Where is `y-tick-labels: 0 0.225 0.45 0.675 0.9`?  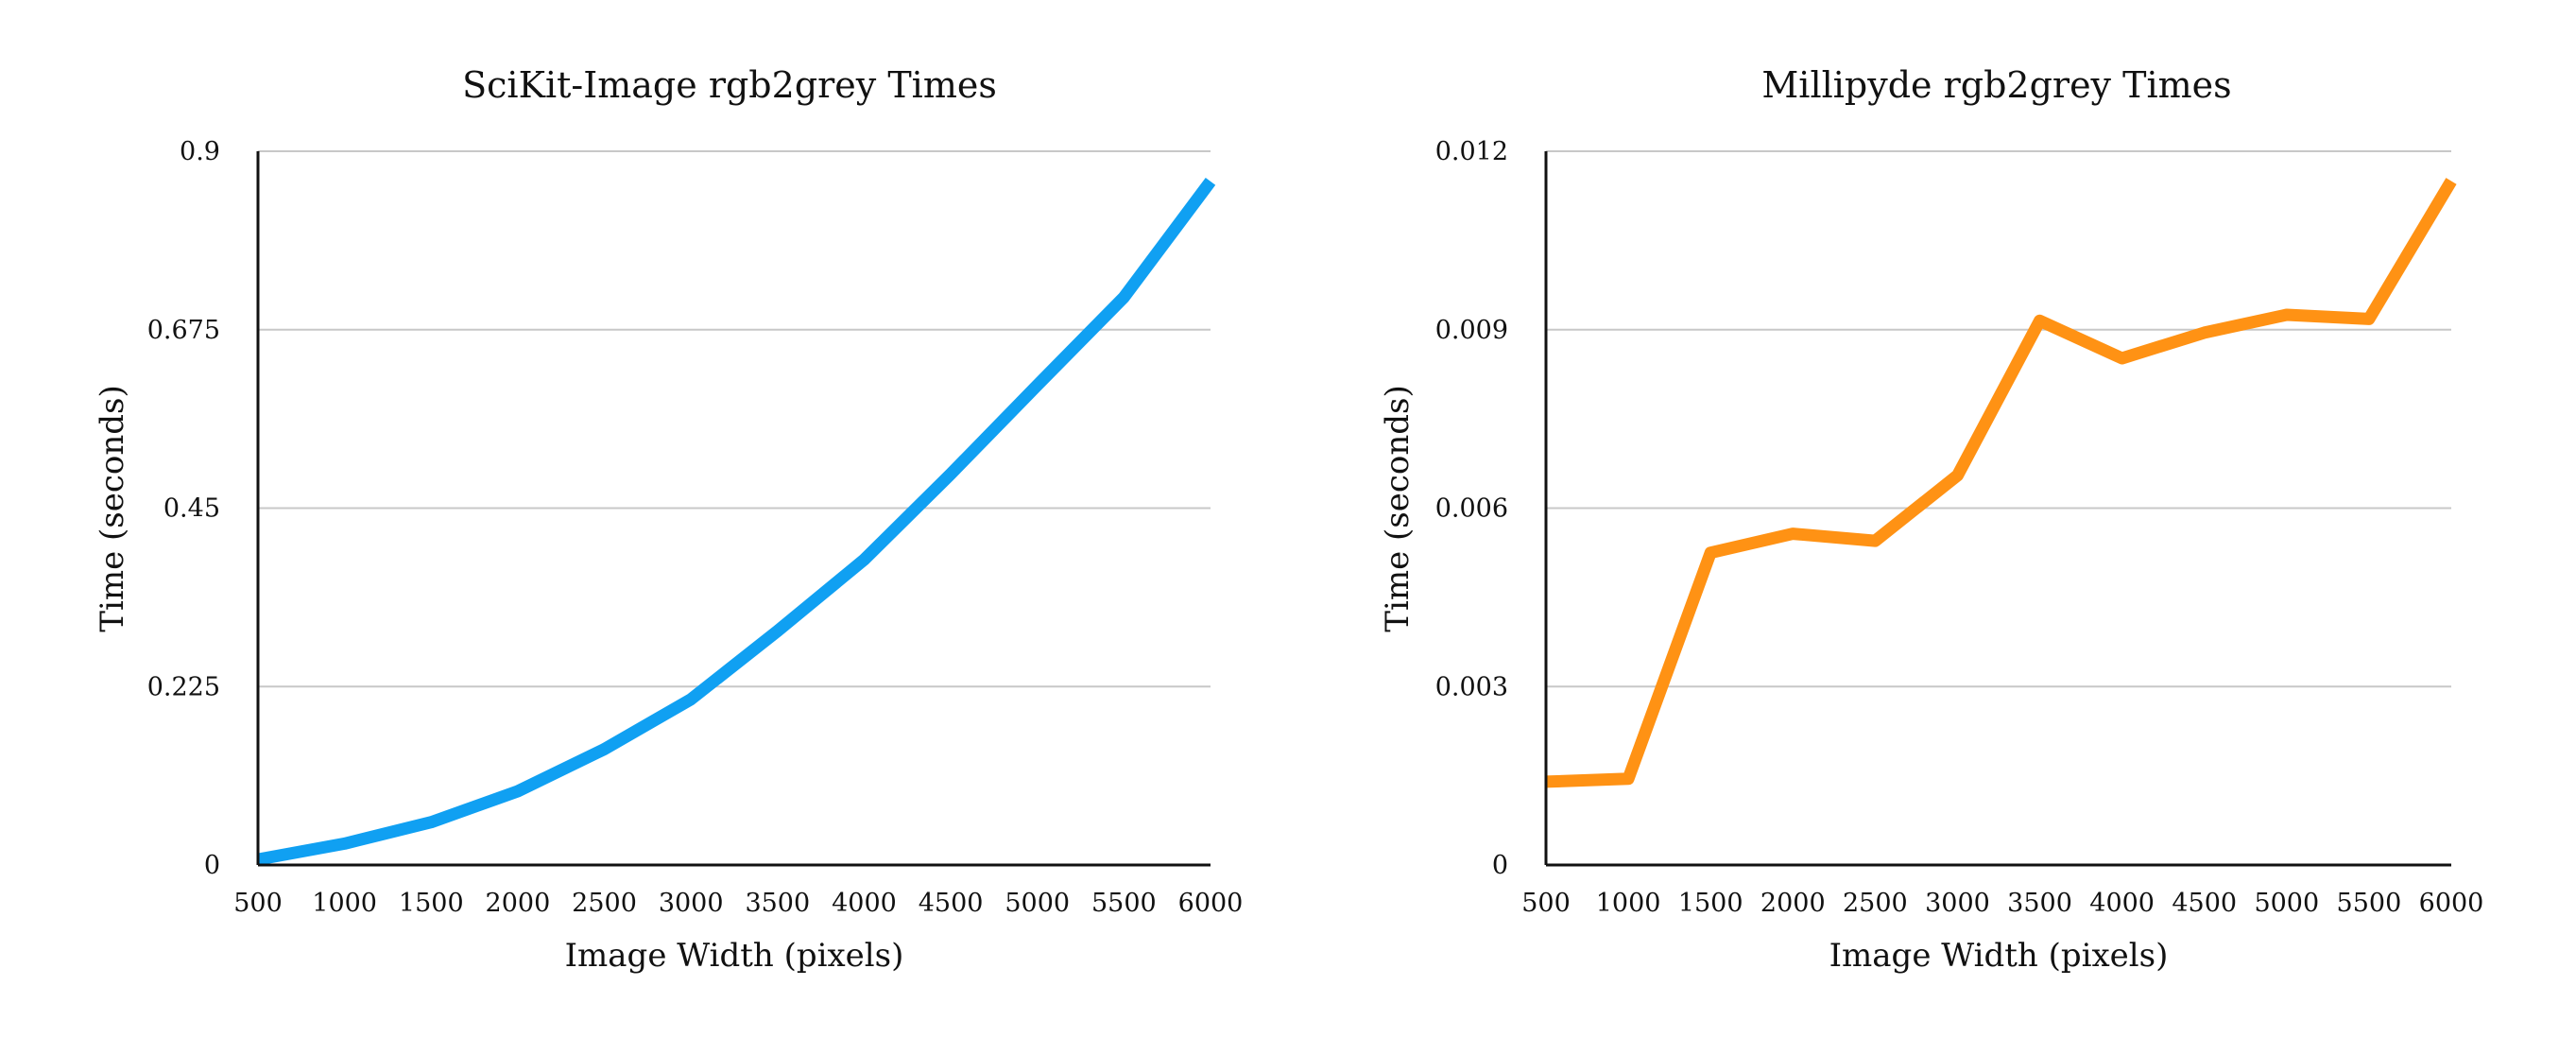
y-tick-labels: 0 0.225 0.45 0.675 0.9 is located at coordinates (183, 509).